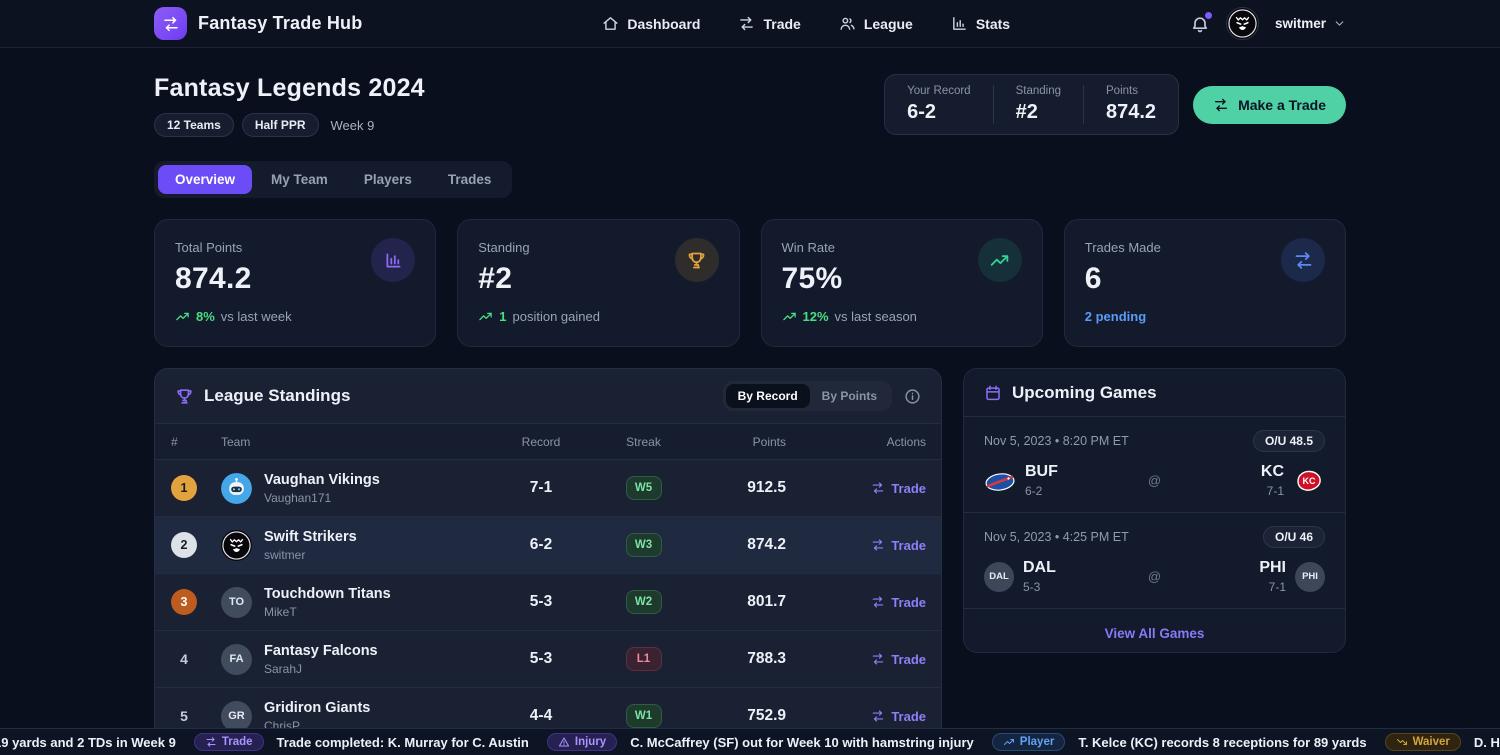 This screenshot has width=1500, height=755. I want to click on stats-icon, so click(959, 23).